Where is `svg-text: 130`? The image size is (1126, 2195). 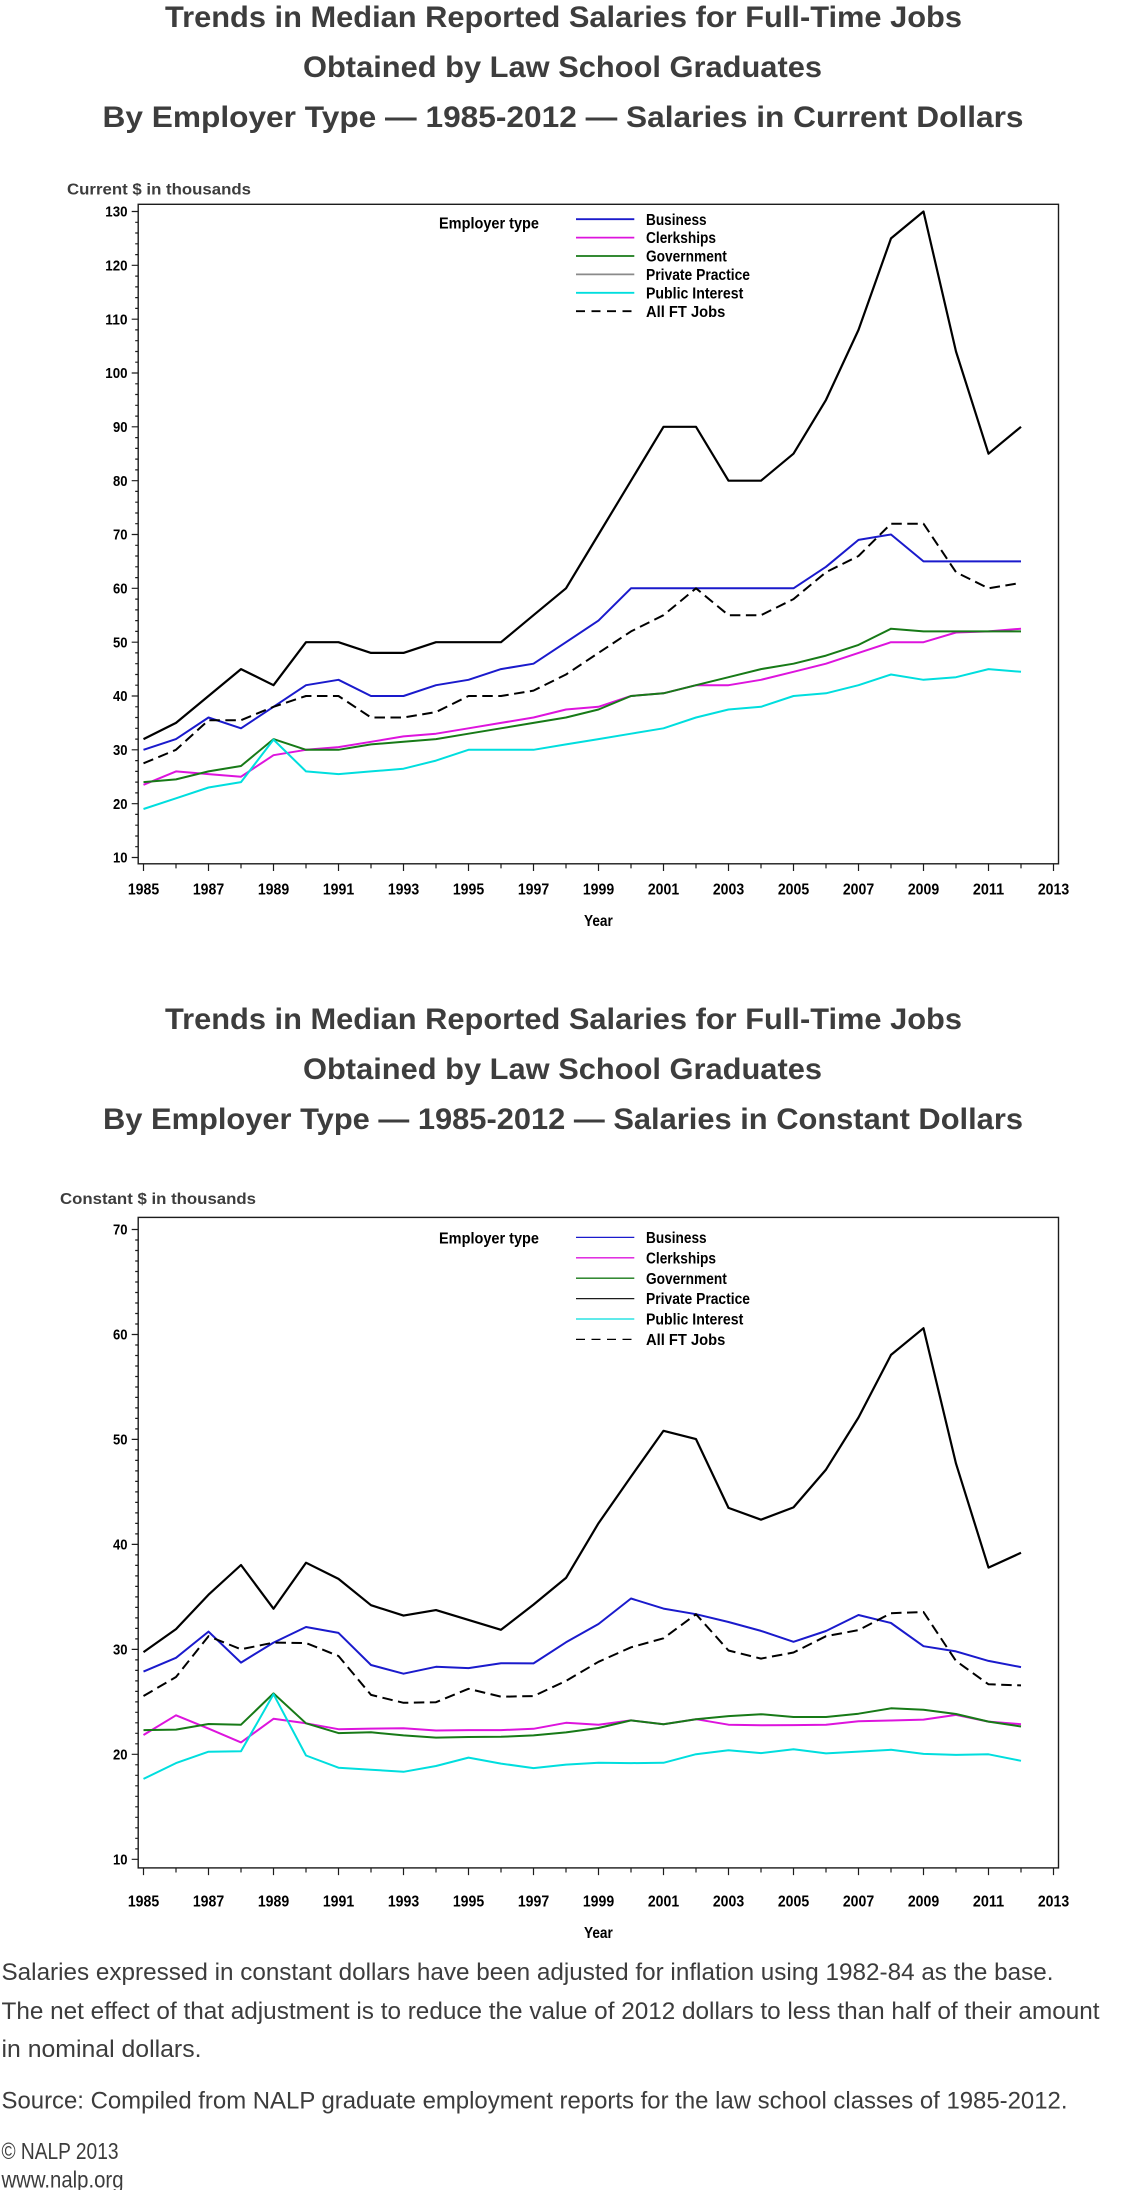
svg-text: 130 is located at coordinates (116, 212).